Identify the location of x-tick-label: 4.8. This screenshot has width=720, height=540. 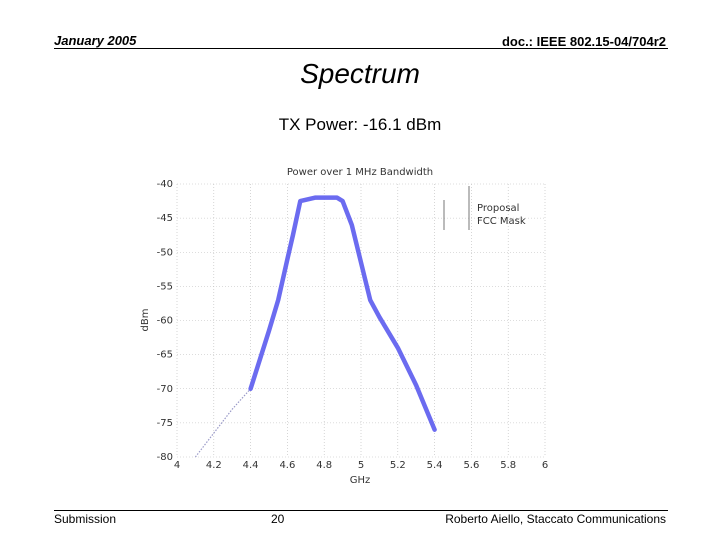
(324, 465).